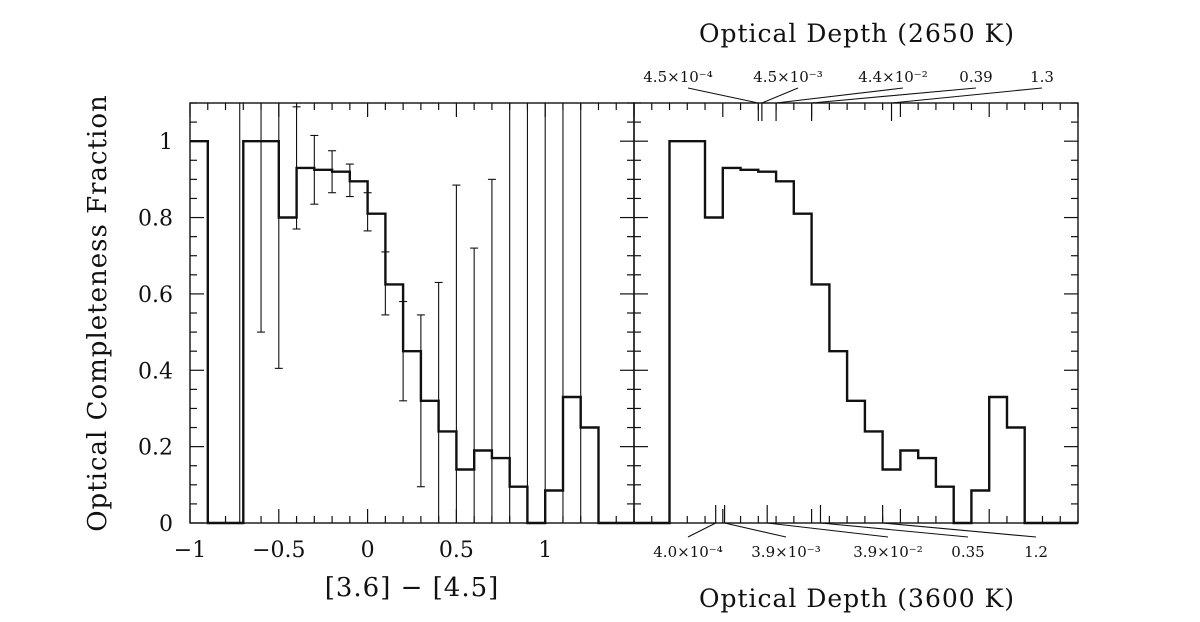  I want to click on y-tick-label: 1, so click(166, 142).